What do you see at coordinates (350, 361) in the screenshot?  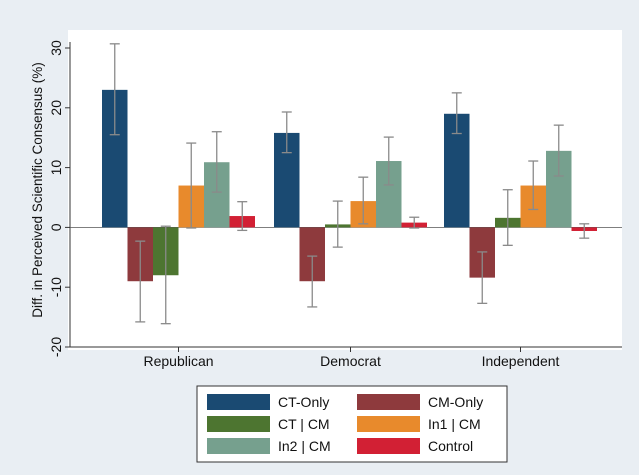 I see `x-tick-label: Democrat` at bounding box center [350, 361].